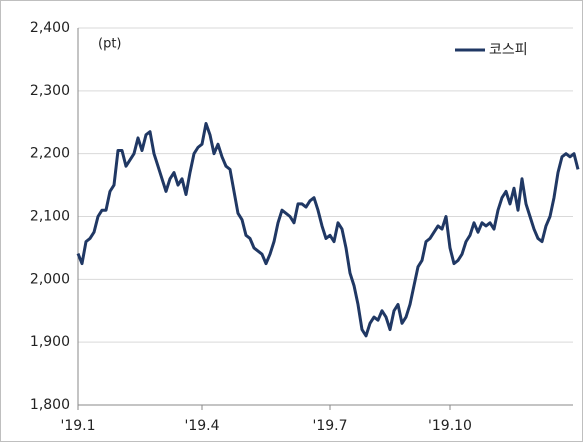 Image resolution: width=583 pixels, height=442 pixels. Describe the element at coordinates (110, 44) in the screenshot. I see `unit-annotation: (pt)` at that location.